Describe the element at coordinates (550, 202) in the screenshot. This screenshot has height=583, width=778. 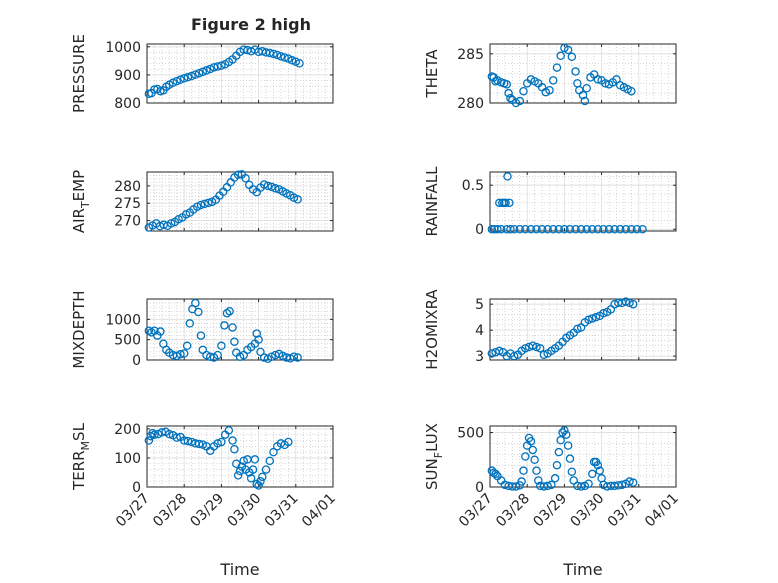
I see `subplot-rainfall: 0 0.5 RAINFALL` at that location.